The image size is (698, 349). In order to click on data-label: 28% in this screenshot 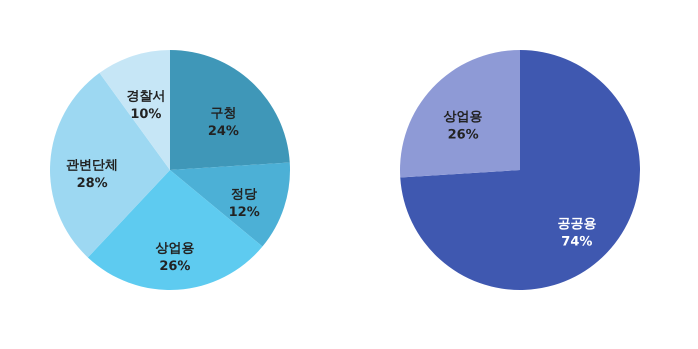, I will do `click(92, 184)`.